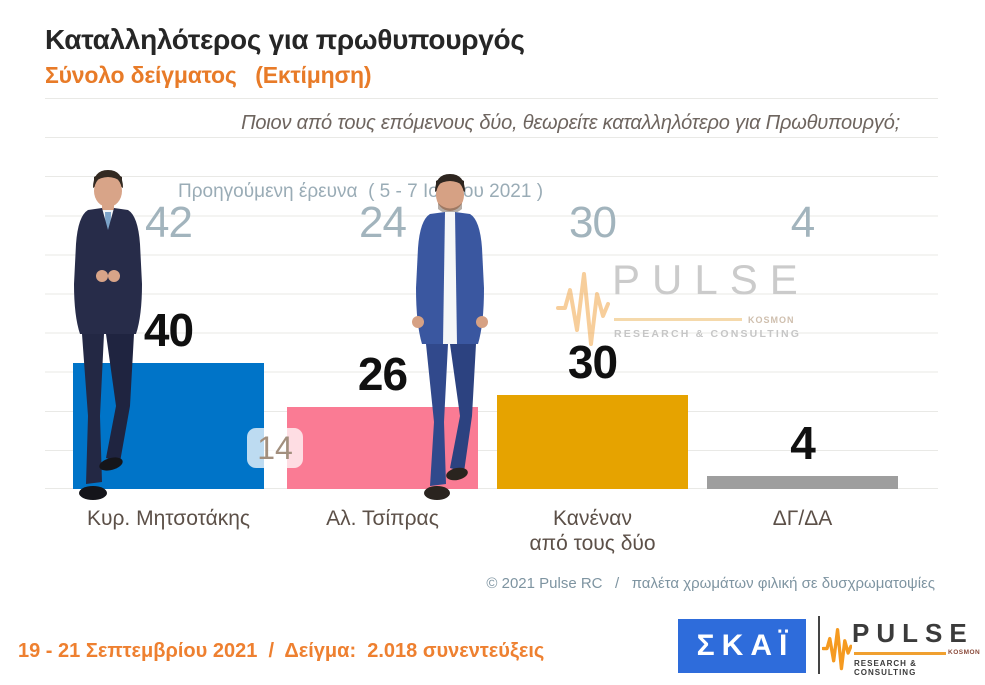 The image size is (985, 685). Describe the element at coordinates (382, 374) in the screenshot. I see `current-value: 26` at that location.